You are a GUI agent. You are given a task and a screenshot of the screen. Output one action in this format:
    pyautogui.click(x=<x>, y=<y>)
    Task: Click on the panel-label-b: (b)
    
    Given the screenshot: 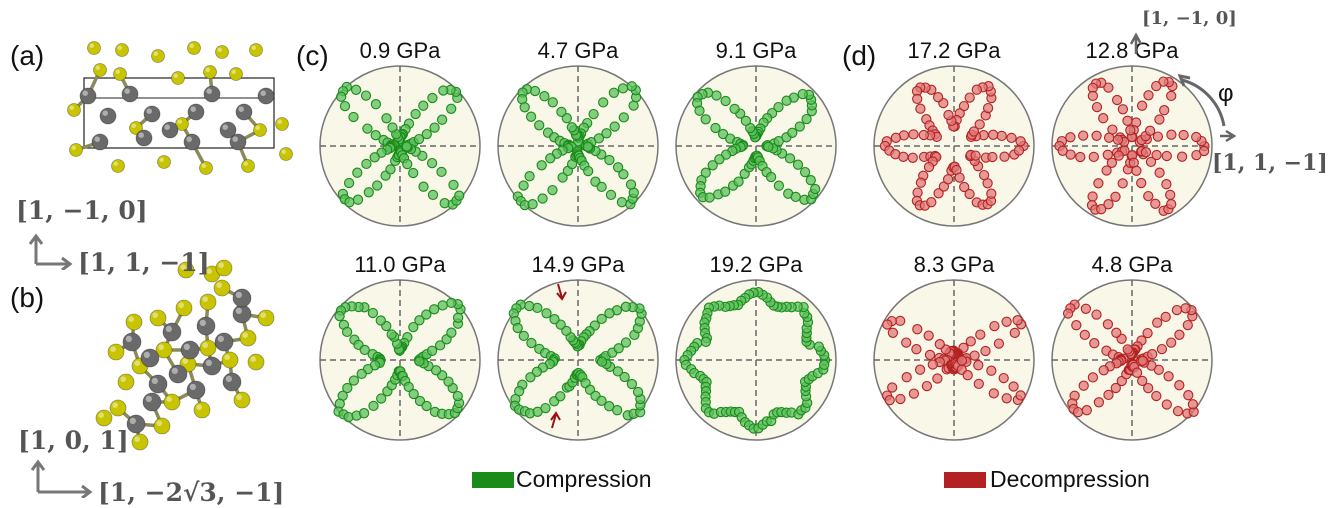 What is the action you would take?
    pyautogui.click(x=27, y=297)
    